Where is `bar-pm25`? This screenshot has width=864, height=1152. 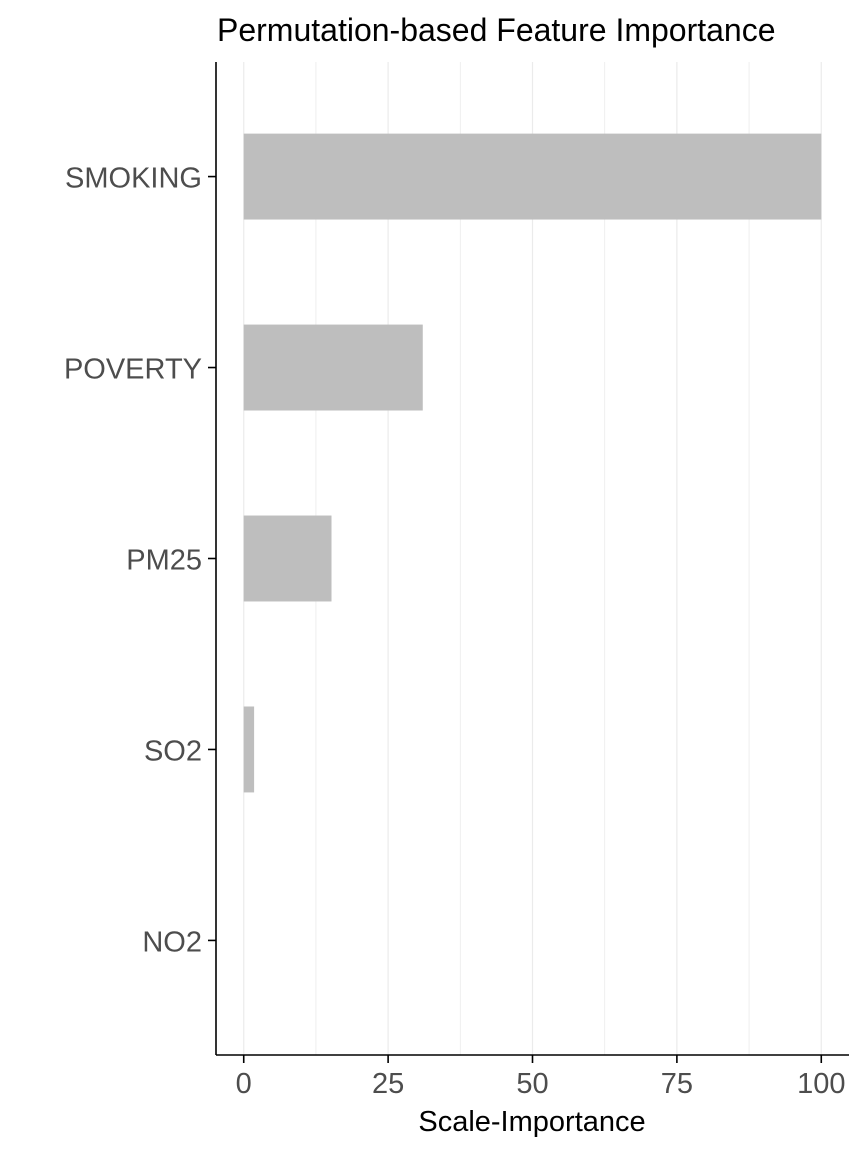
bar-pm25 is located at coordinates (287, 558).